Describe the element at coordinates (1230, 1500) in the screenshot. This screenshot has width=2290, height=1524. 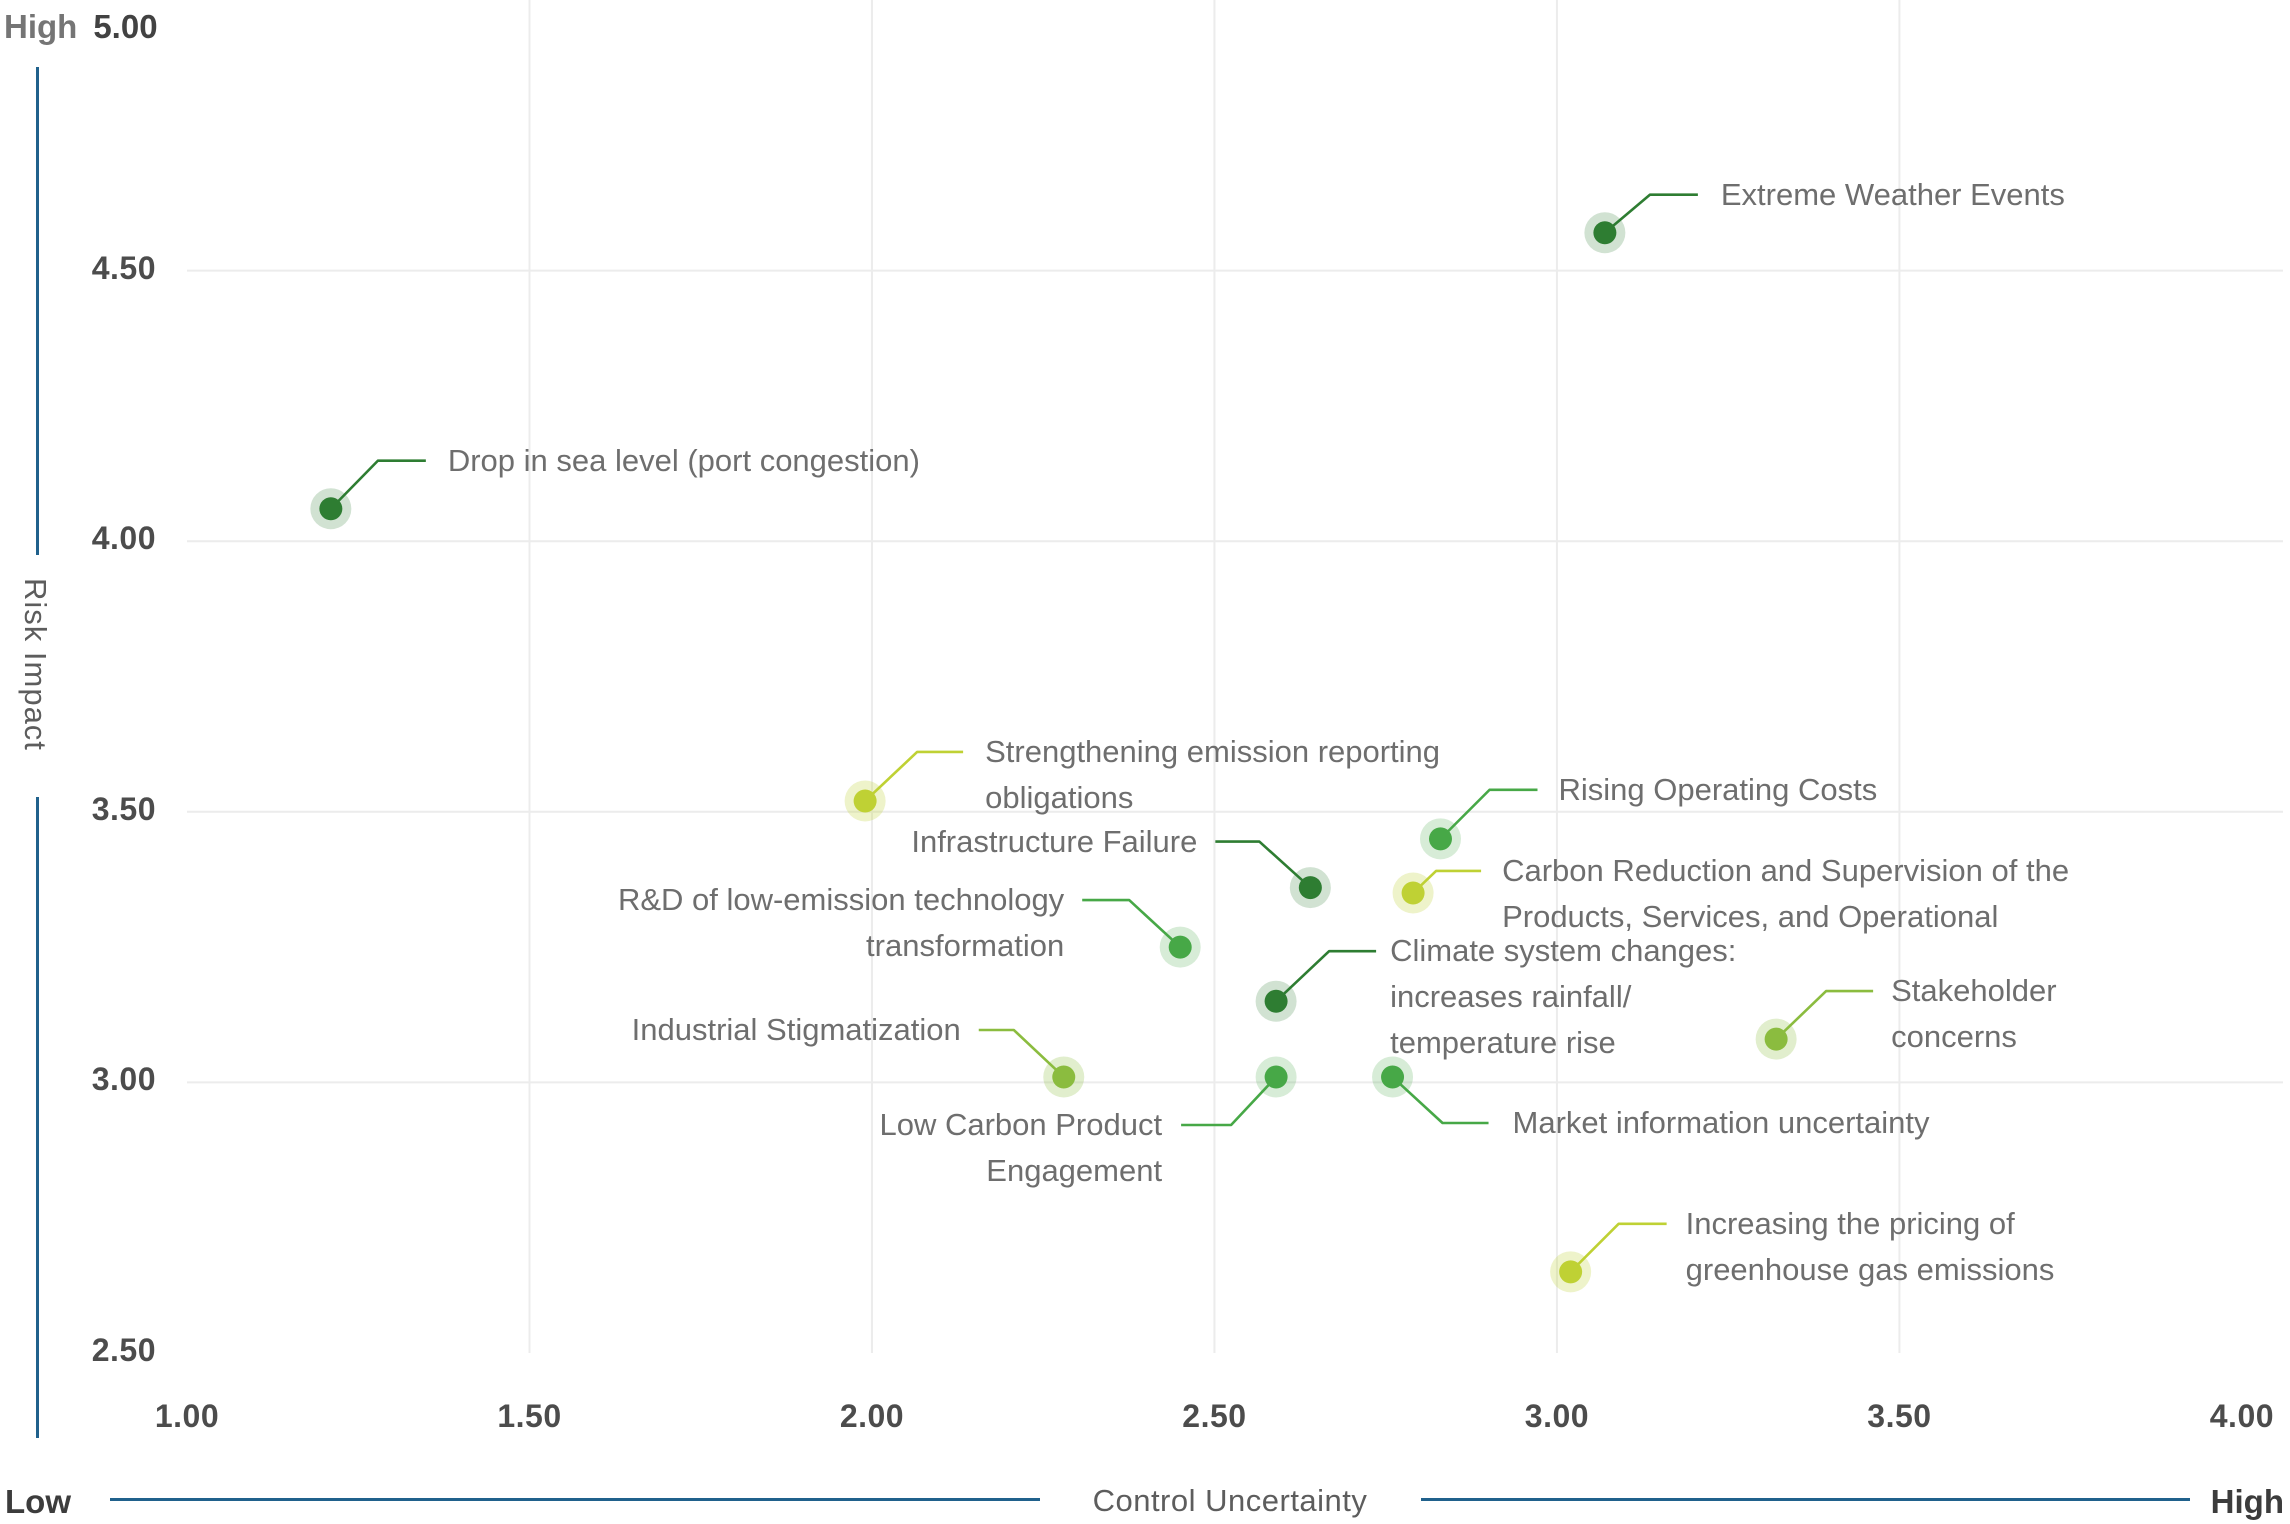
I see `x-axis-title: Control Uncertainty` at that location.